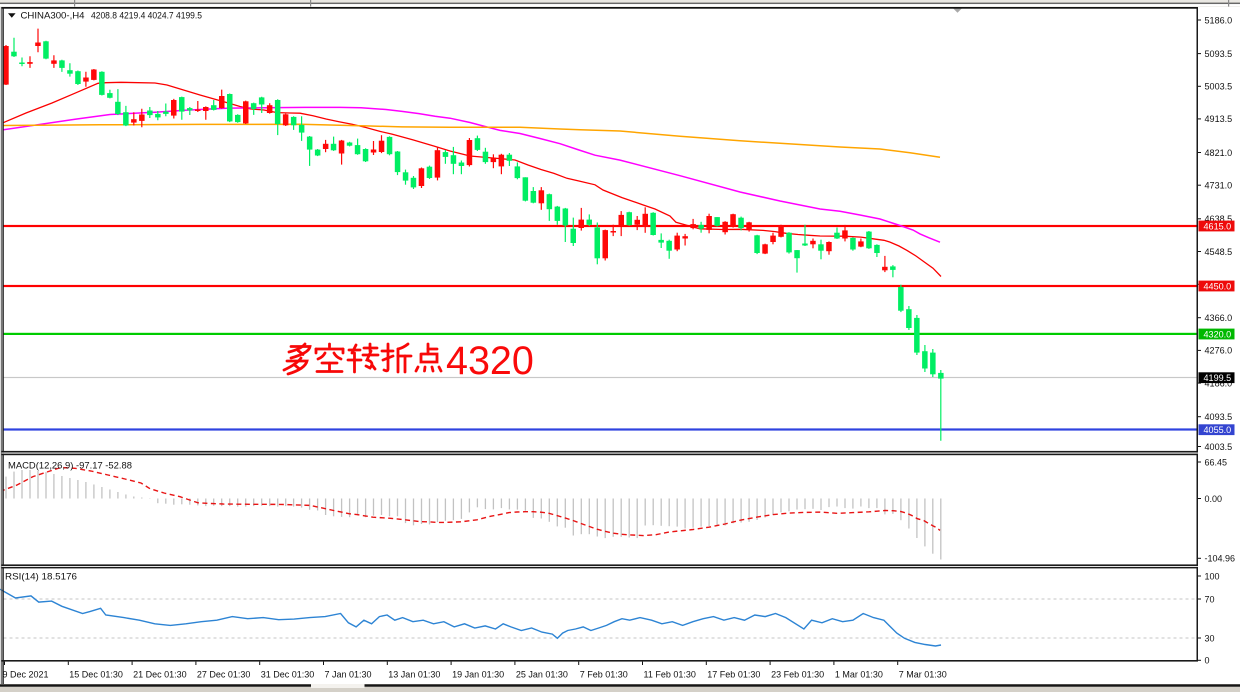  Describe the element at coordinates (1219, 54) in the screenshot. I see `svg-text: 5093.5` at that location.